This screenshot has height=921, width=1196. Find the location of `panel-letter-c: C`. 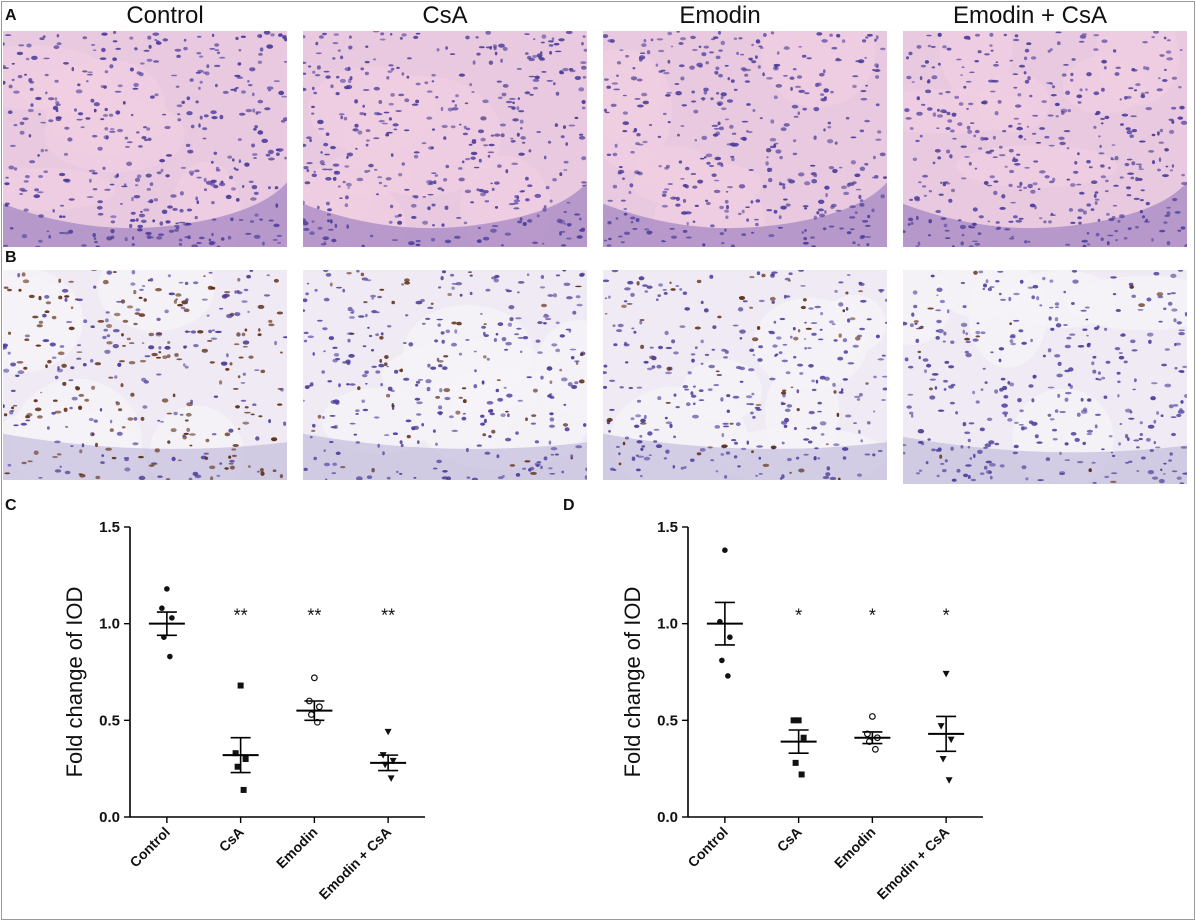

panel-letter-c: C is located at coordinates (11, 505).